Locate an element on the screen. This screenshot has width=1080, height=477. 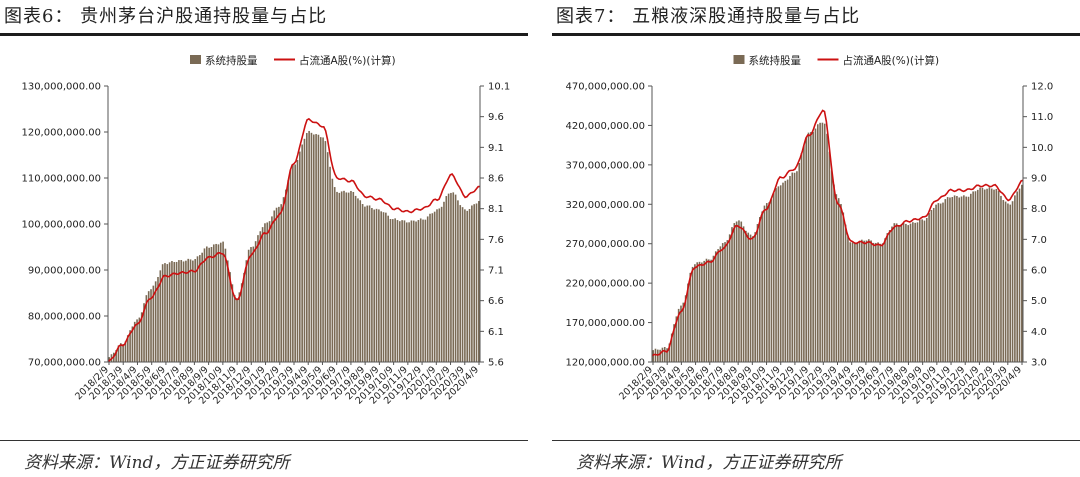
y-right-tick-label: 5.0 is located at coordinates (1039, 301).